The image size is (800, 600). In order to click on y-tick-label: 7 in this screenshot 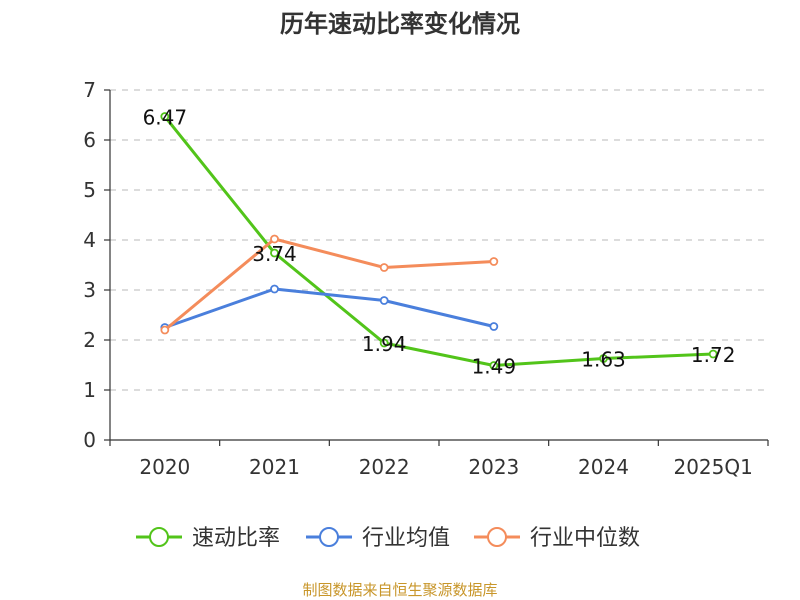, I will do `click(89, 90)`.